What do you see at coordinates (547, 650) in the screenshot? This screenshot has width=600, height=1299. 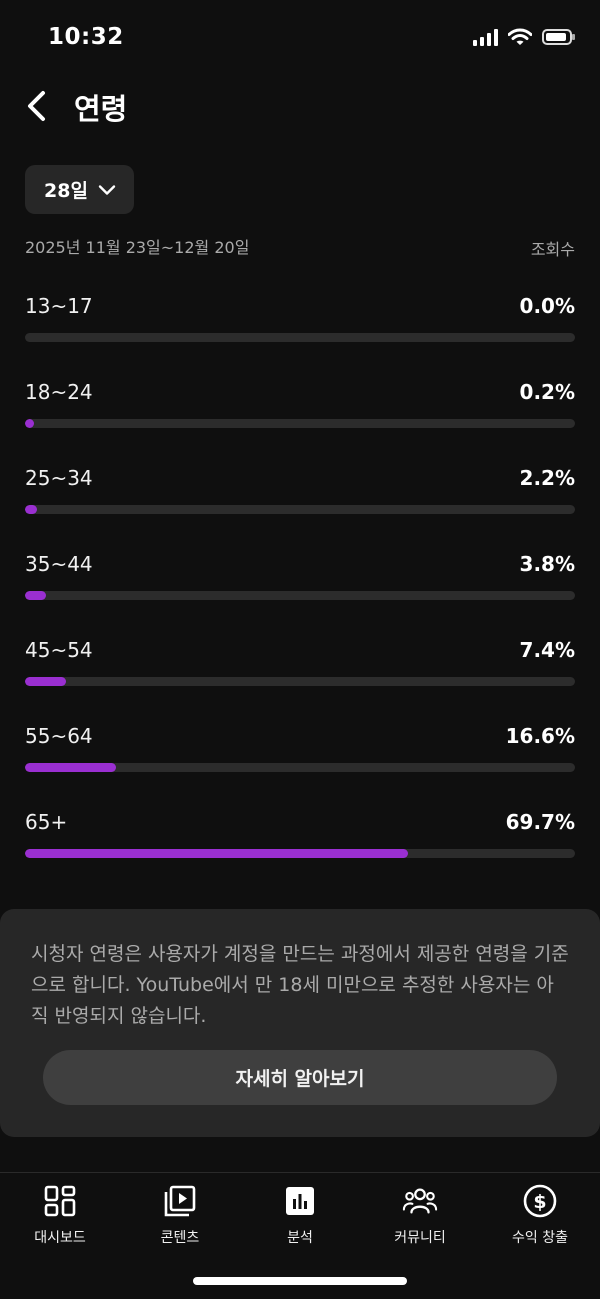 I see `age-percent: 7.4%` at bounding box center [547, 650].